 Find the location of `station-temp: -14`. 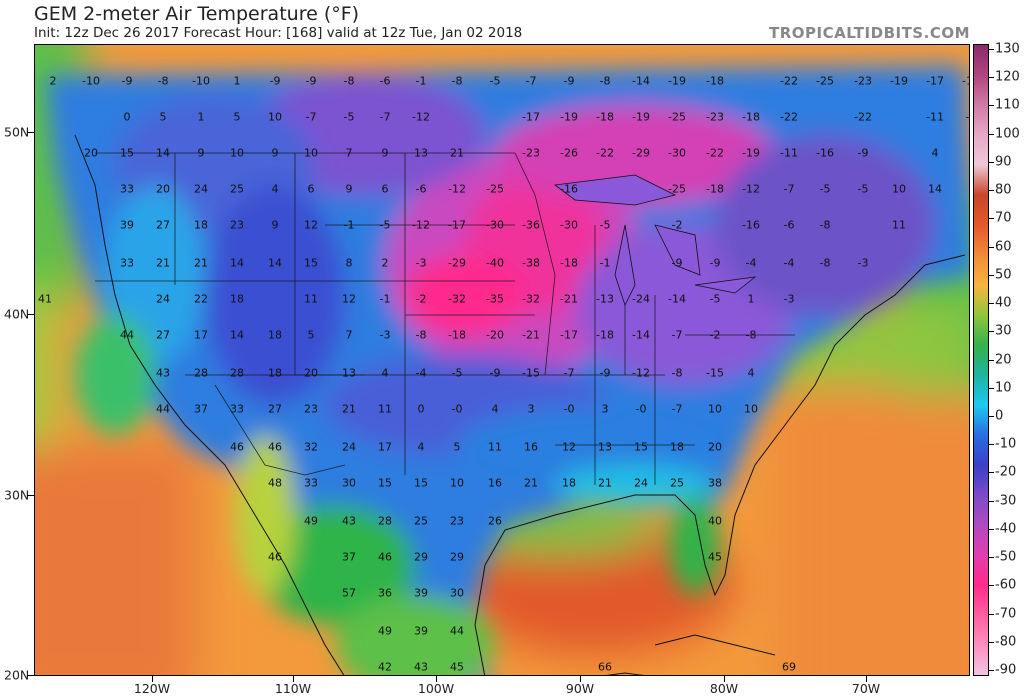

station-temp: -14 is located at coordinates (641, 335).